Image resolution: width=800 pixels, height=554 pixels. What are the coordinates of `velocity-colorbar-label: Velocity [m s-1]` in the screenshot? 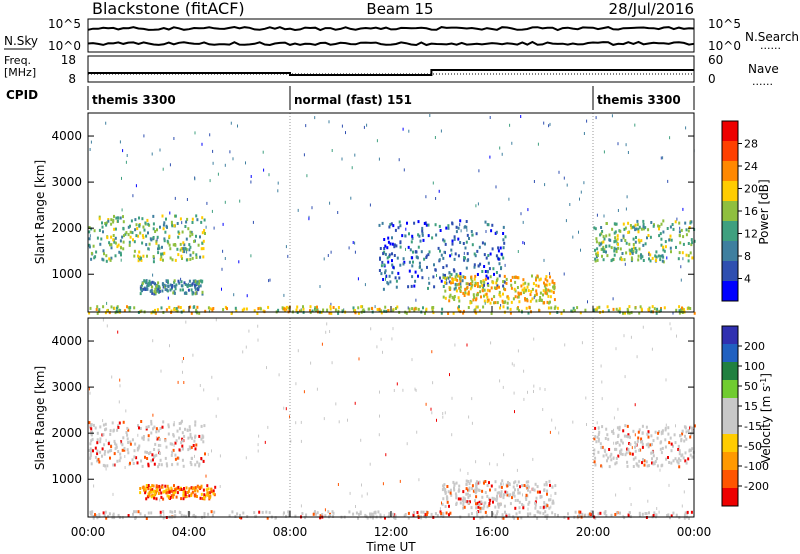 It's located at (766, 418).